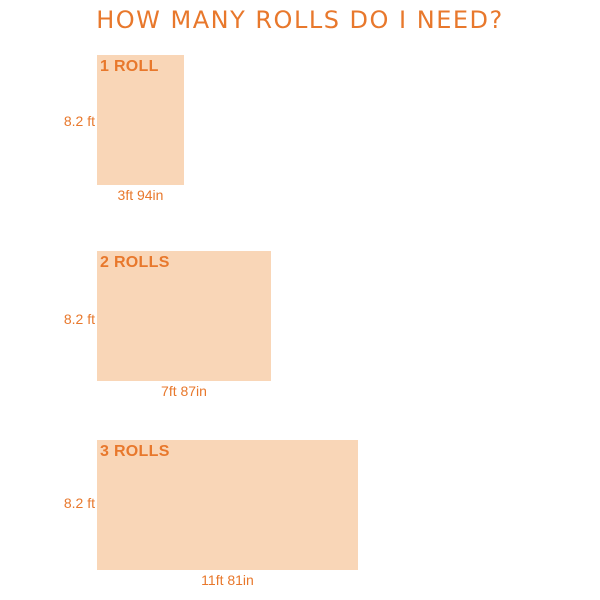 The height and width of the screenshot is (600, 600). Describe the element at coordinates (140, 120) in the screenshot. I see `roll-1-panel: 1 ROLL` at that location.